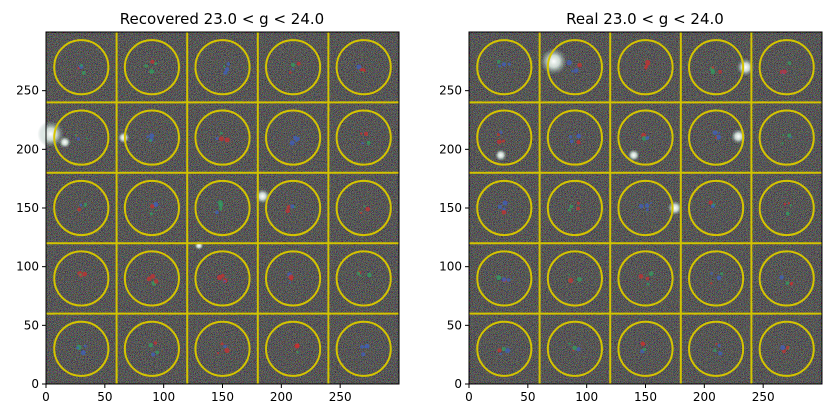 The width and height of the screenshot is (834, 418). I want to click on x-tick-label: 150, so click(645, 397).